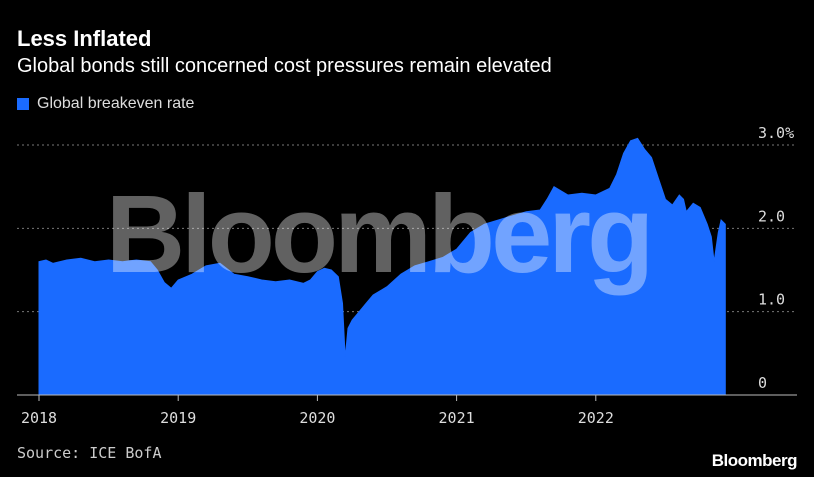  Describe the element at coordinates (457, 418) in the screenshot. I see `x-tick-label: 2021` at that location.